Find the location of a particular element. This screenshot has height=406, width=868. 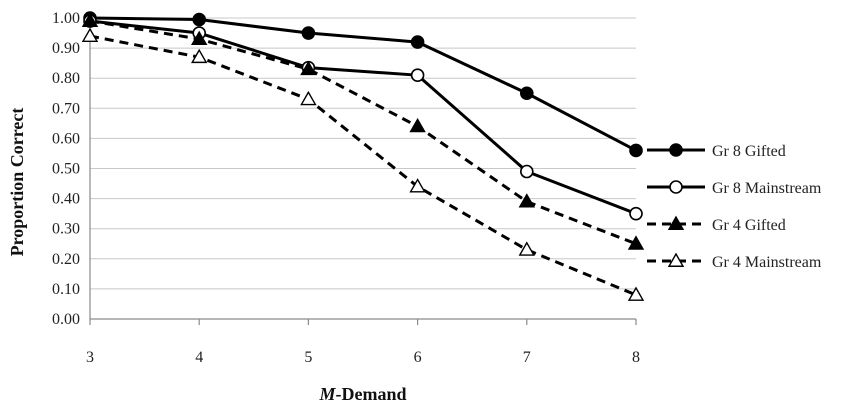

y-tick-label: 0.70 is located at coordinates (66, 108).